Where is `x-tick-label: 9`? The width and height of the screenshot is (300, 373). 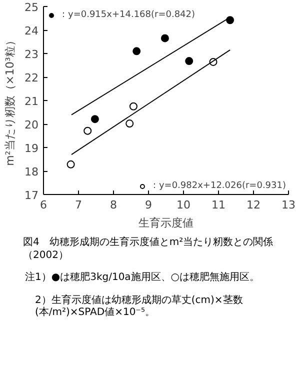 x-tick-label: 9 is located at coordinates (148, 205).